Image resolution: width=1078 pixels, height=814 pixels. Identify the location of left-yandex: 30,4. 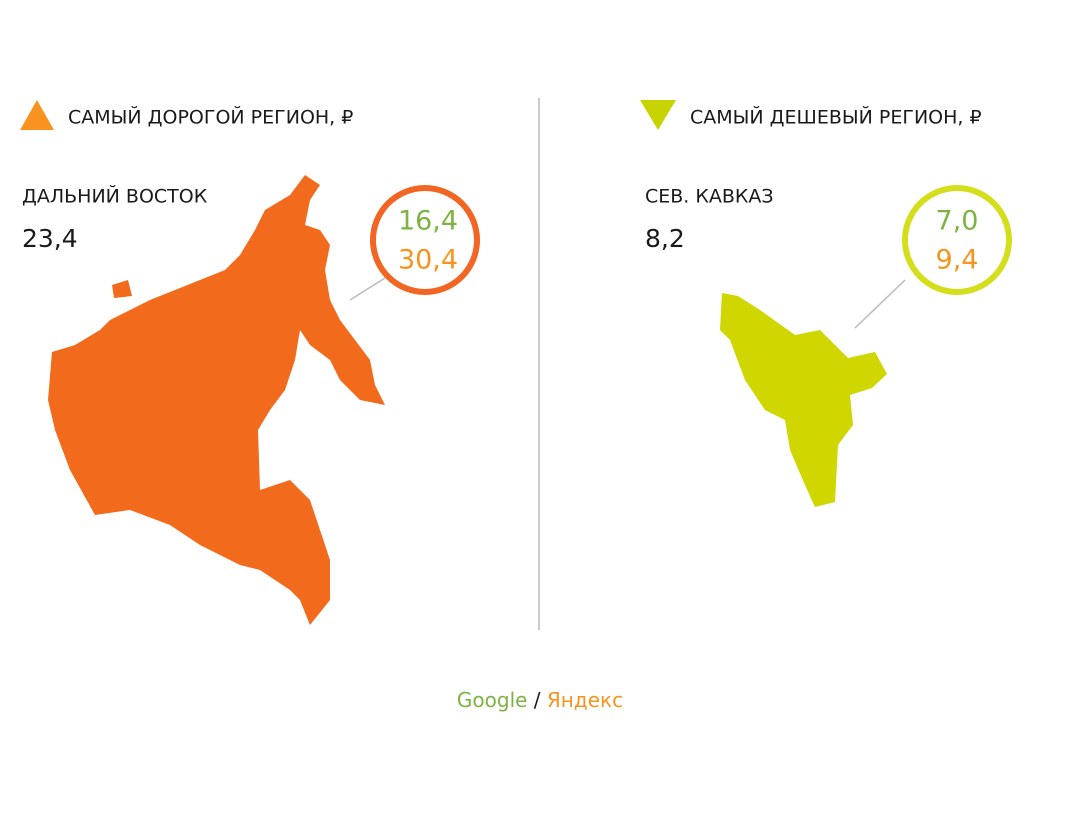
(428, 260).